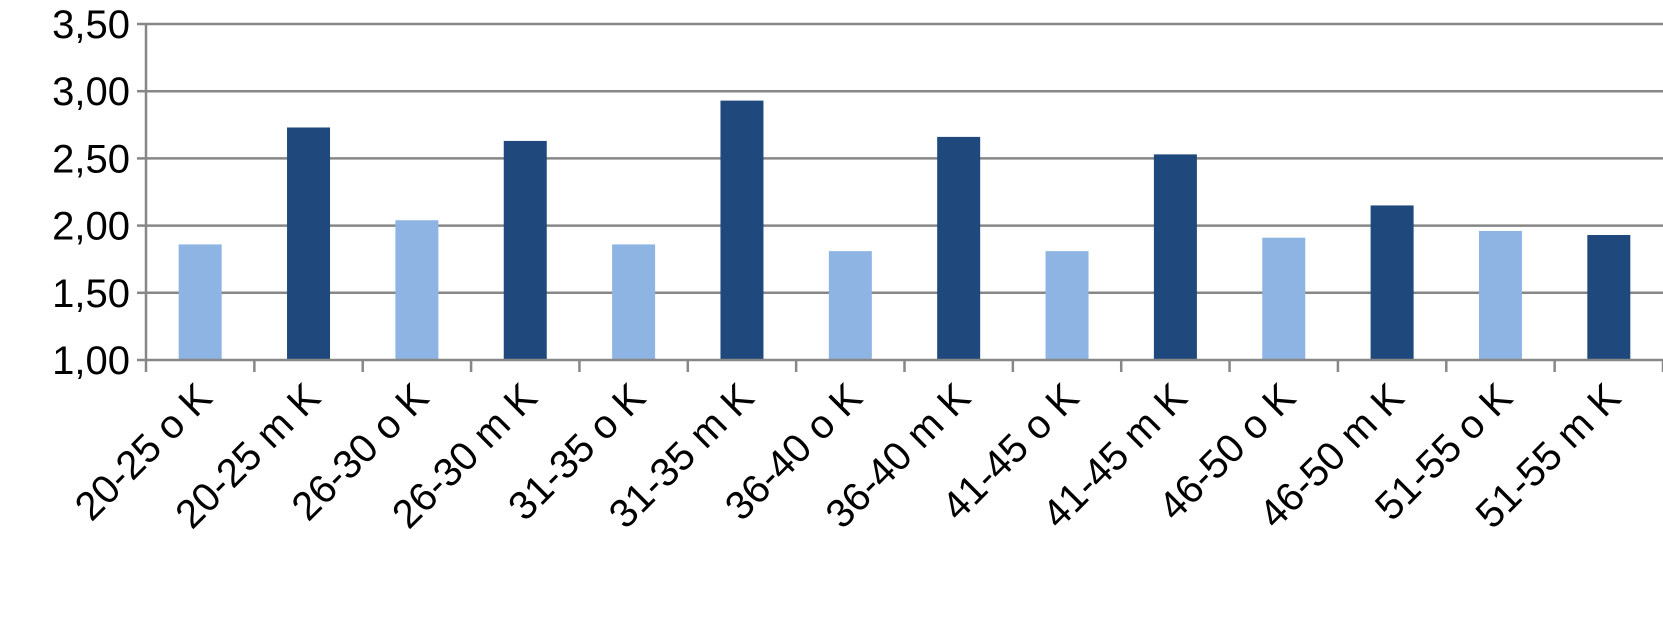  Describe the element at coordinates (91, 193) in the screenshot. I see `y-tick-labels: 1,00 1,50 2,00 2,50 3,00 3,50` at that location.